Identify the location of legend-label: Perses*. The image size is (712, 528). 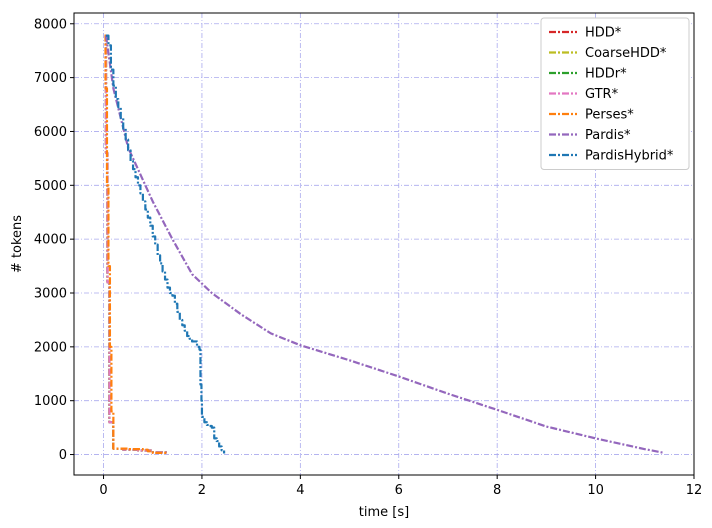
(609, 115).